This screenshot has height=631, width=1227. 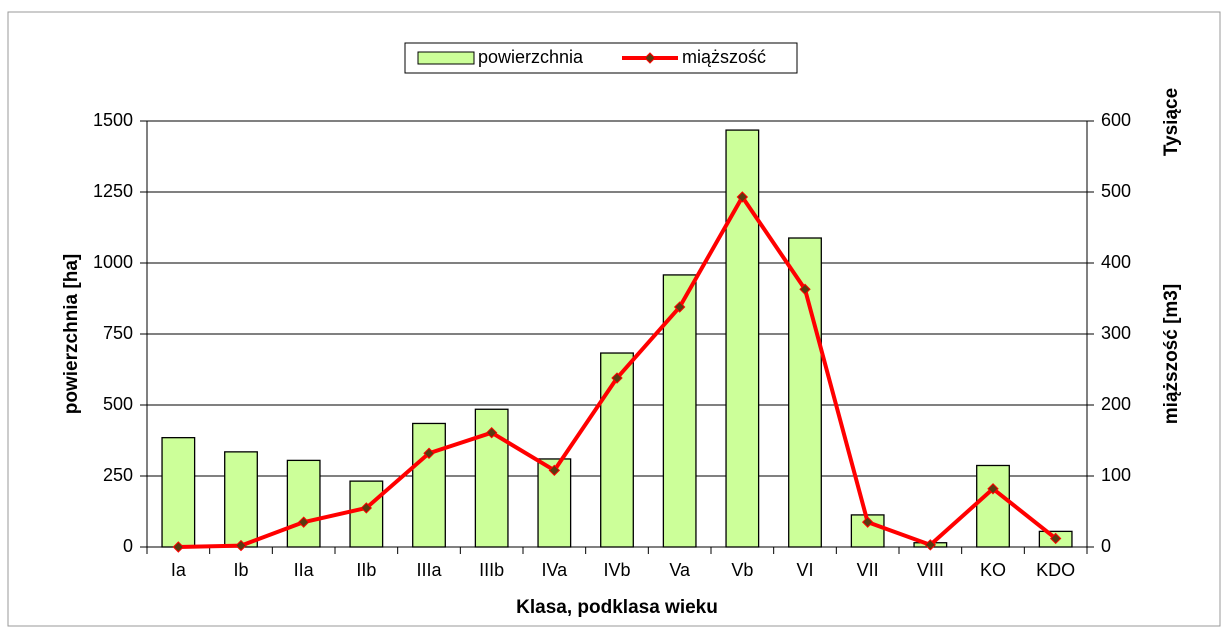 I want to click on x-tick-label: IIIa, so click(x=429, y=570).